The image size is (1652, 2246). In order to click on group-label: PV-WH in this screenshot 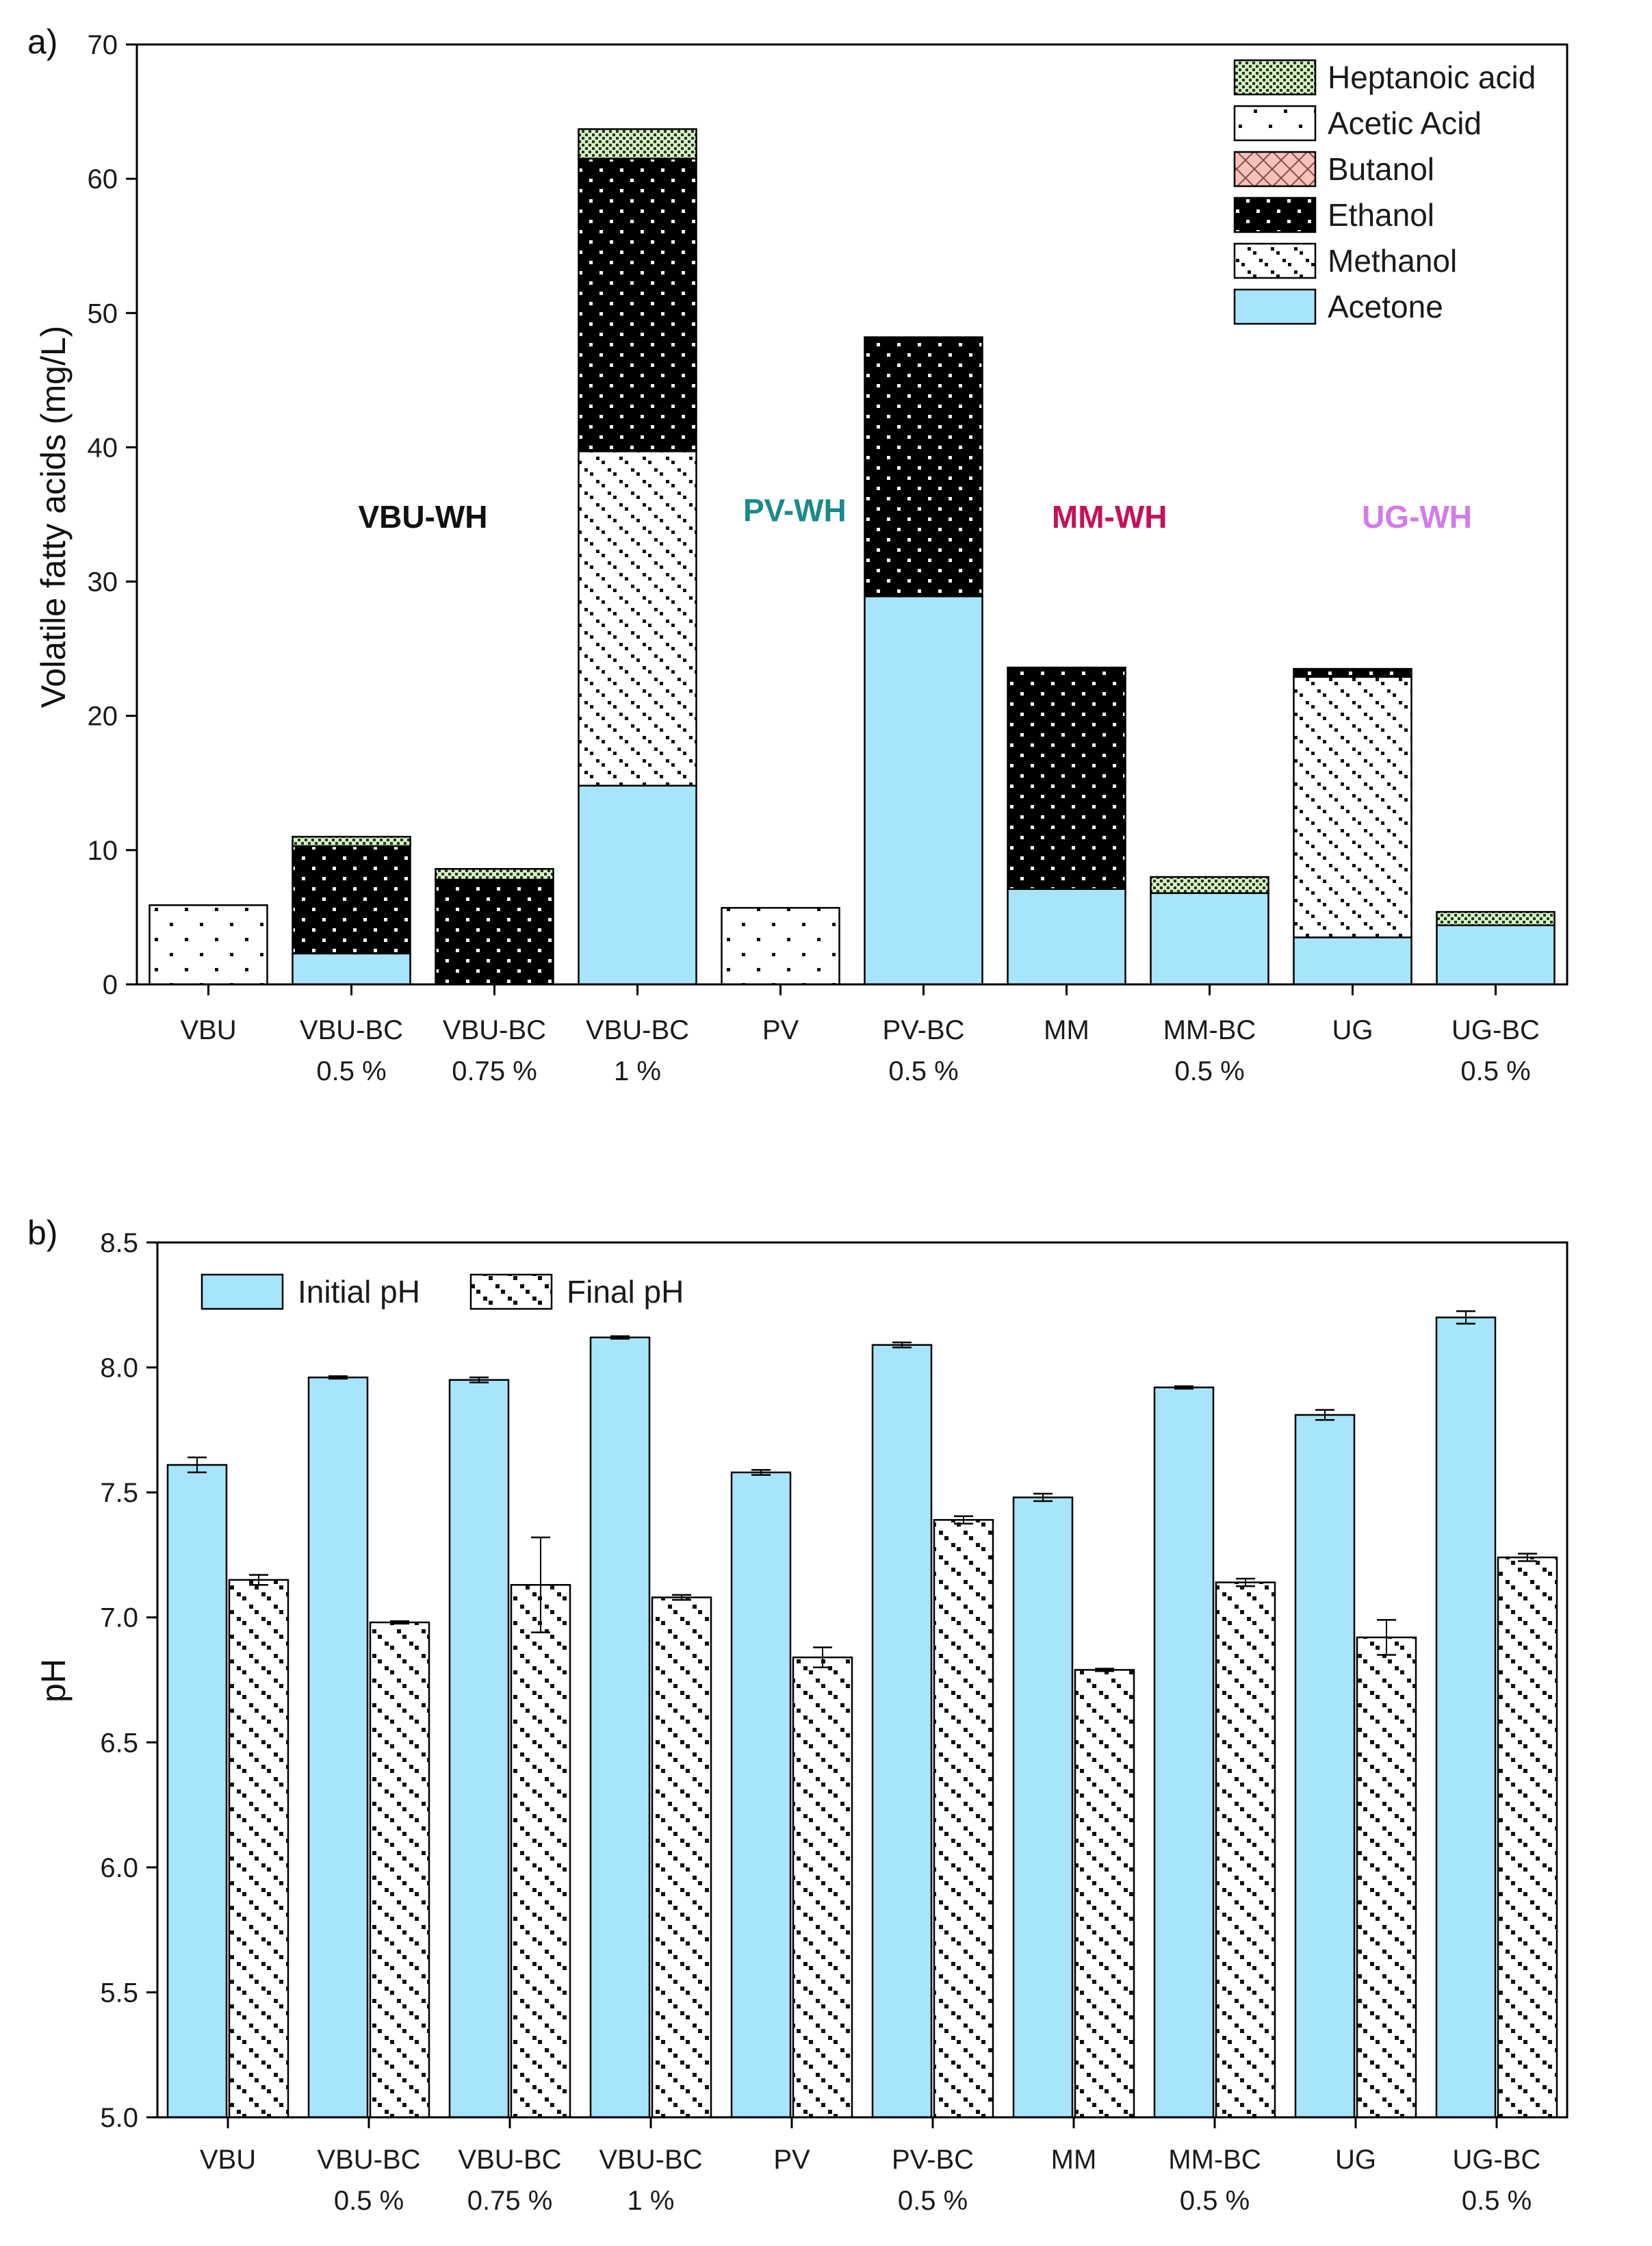, I will do `click(795, 510)`.